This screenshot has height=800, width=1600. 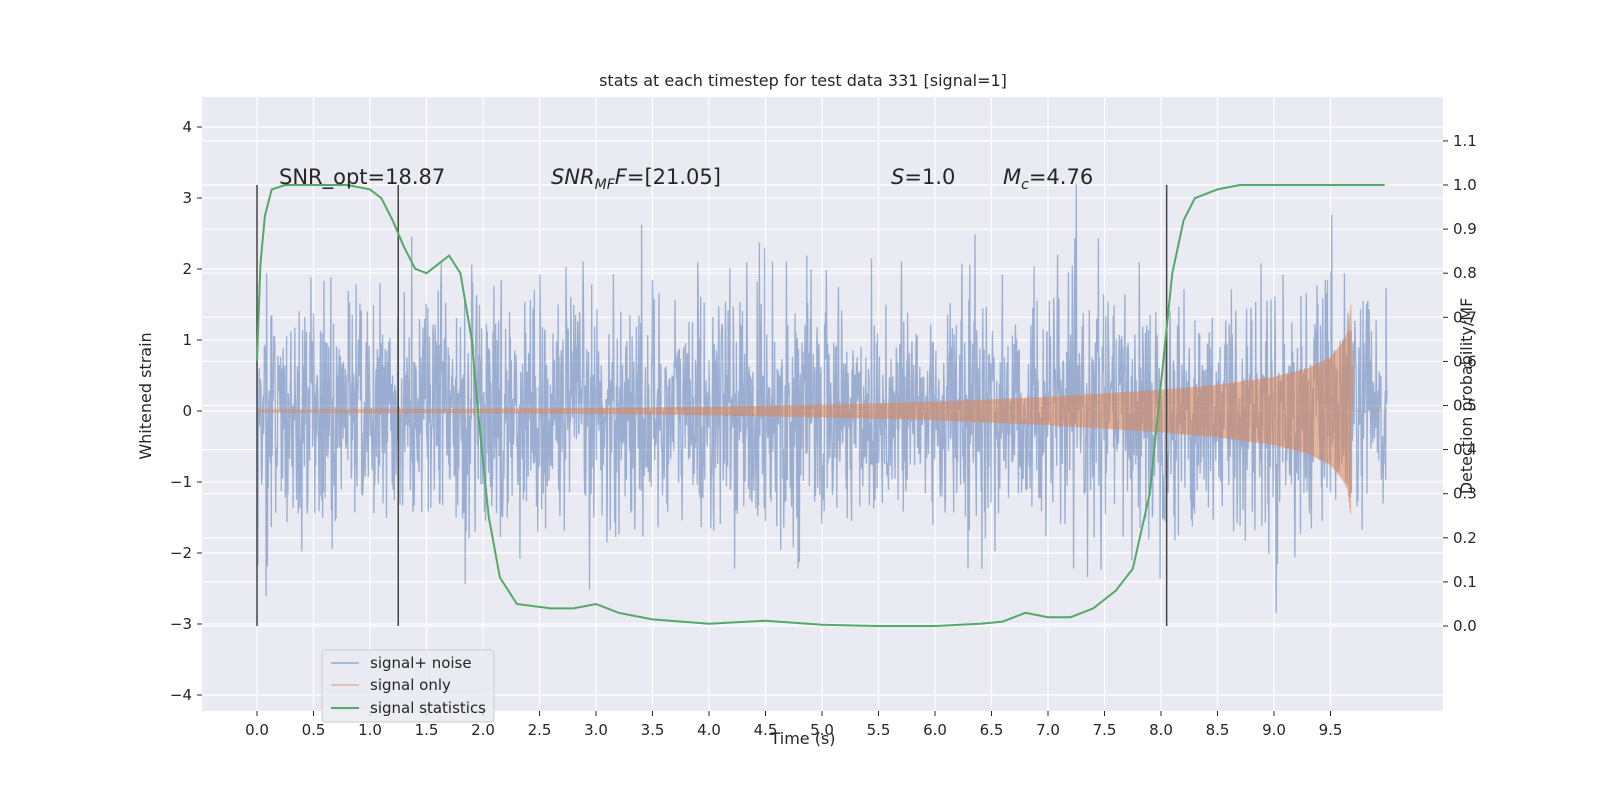 What do you see at coordinates (1465, 185) in the screenshot?
I see `y-right-tick-label: 1.0` at bounding box center [1465, 185].